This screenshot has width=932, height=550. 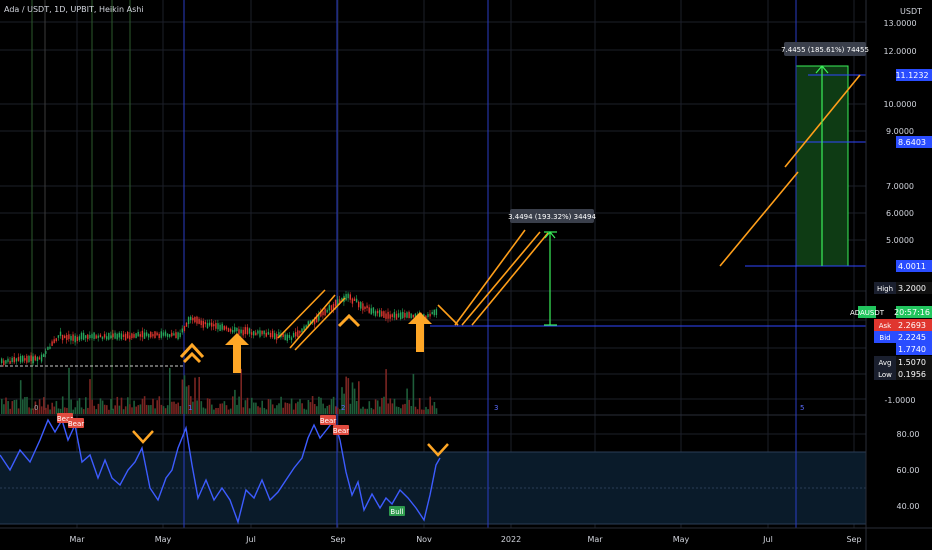 I want to click on price-axis-label-value: 0.1956, so click(x=912, y=374).